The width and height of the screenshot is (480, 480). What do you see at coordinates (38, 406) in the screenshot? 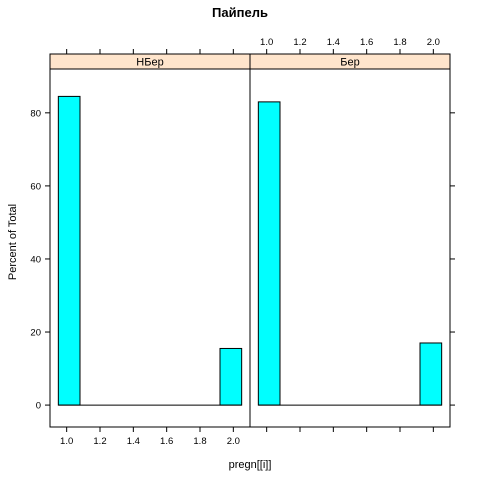
I see `y-tick-label: 0` at bounding box center [38, 406].